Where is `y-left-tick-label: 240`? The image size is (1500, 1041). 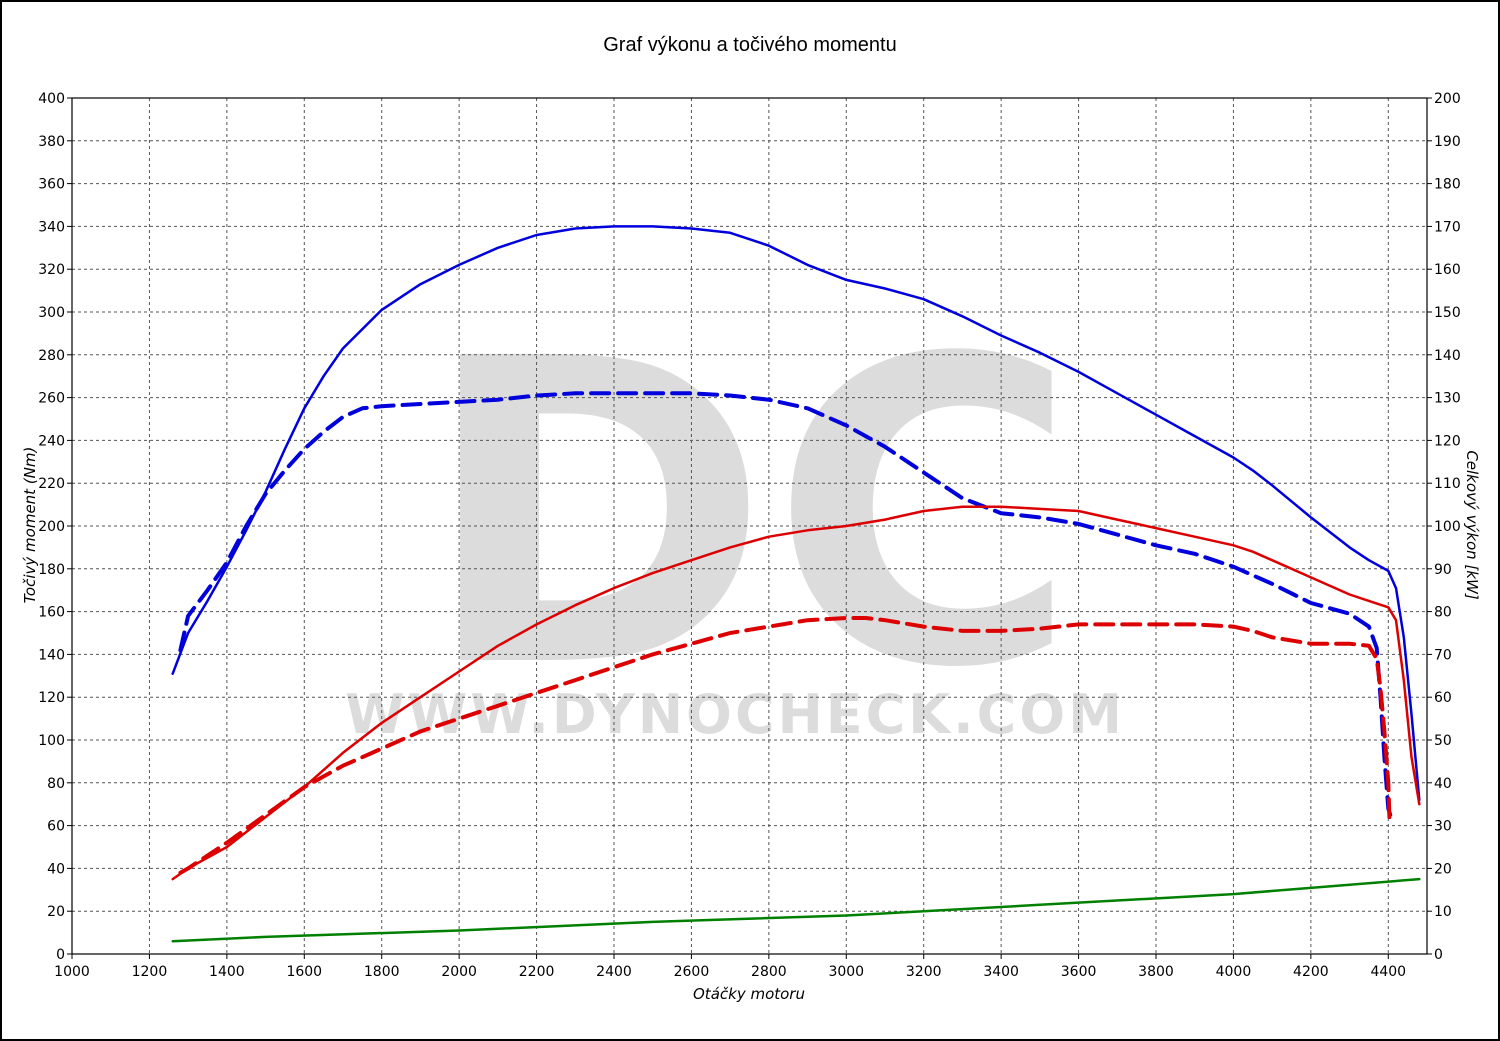
y-left-tick-label: 240 is located at coordinates (51, 441).